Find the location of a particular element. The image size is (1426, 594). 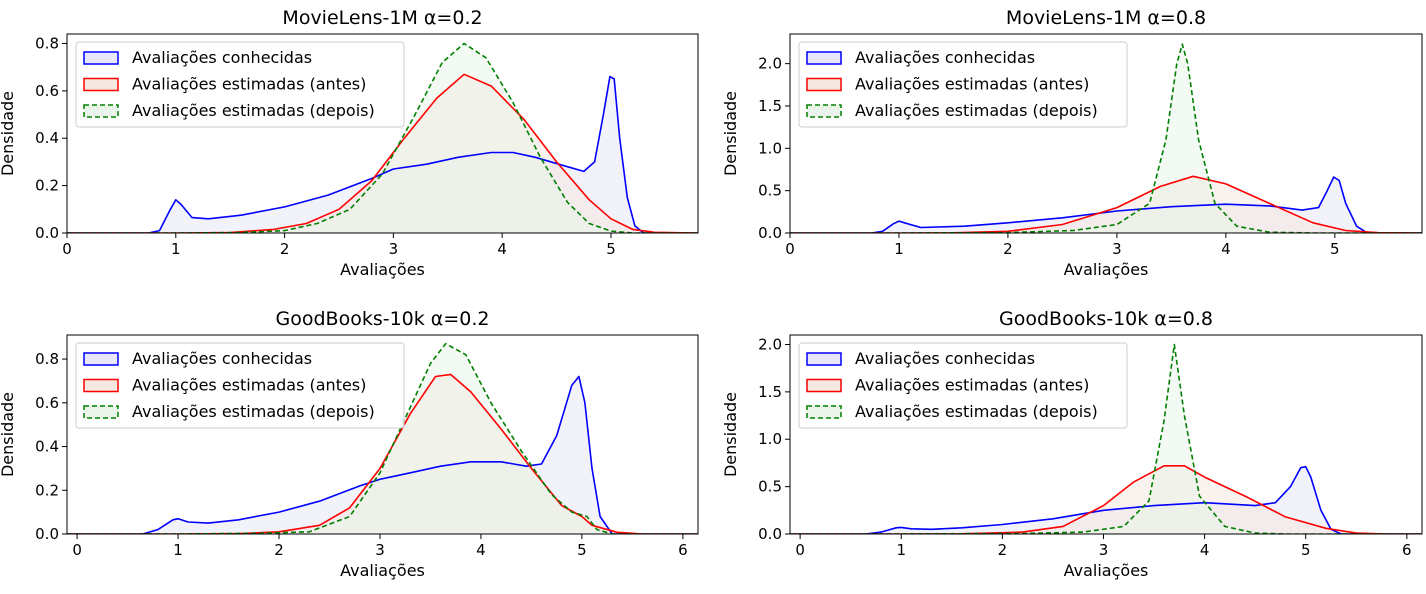

y-tick-label: 0.8 is located at coordinates (47, 359).